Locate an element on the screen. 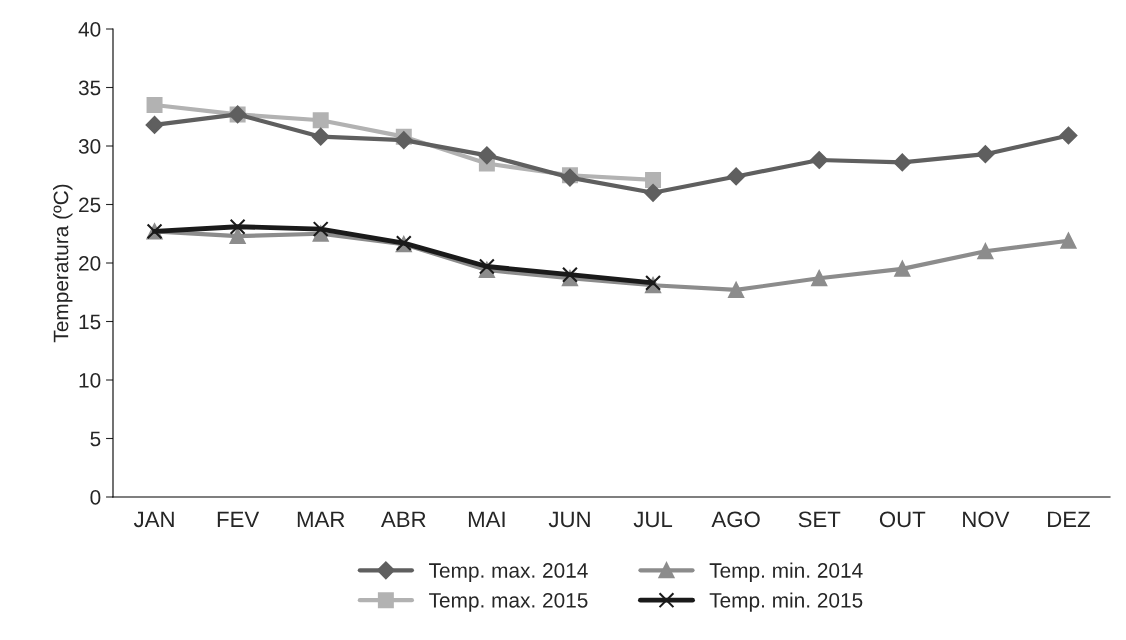 Image resolution: width=1126 pixels, height=640 pixels. x-tick-label: SET is located at coordinates (819, 519).